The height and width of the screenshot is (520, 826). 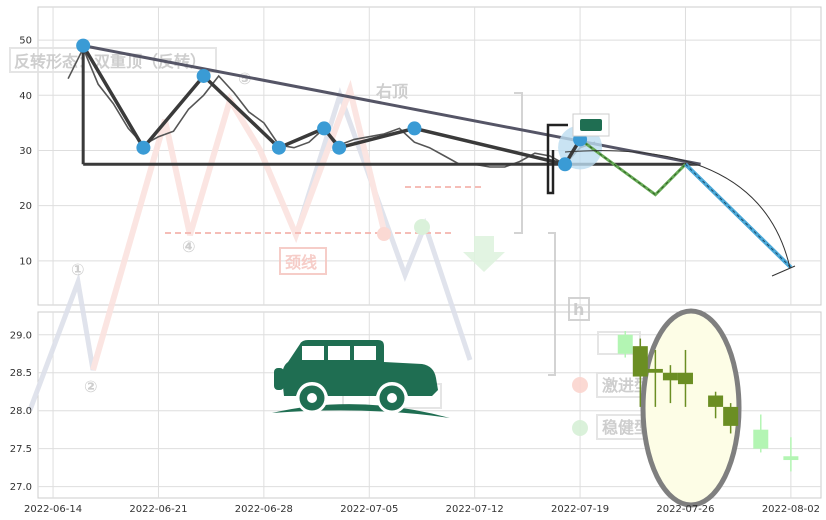 I want to click on x-tick-label-5: 2022-07-19, so click(x=580, y=509).